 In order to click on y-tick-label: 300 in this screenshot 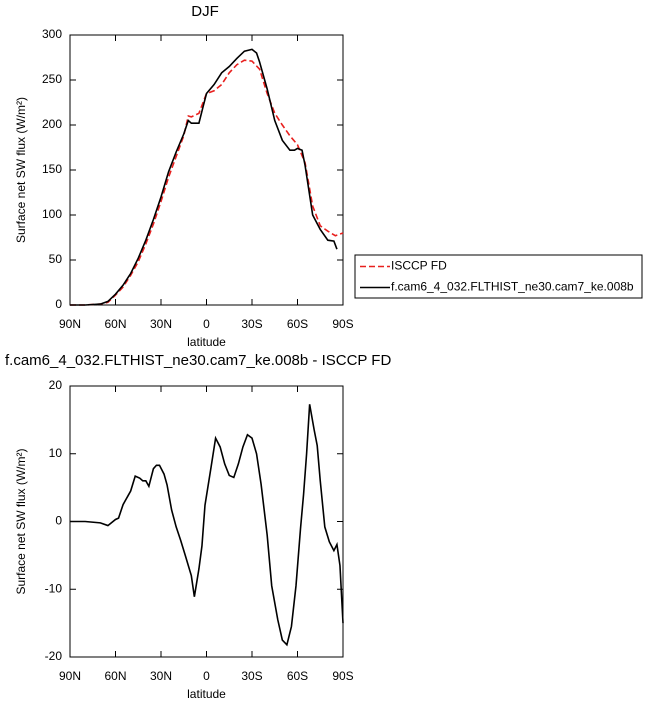, I will do `click(52, 34)`.